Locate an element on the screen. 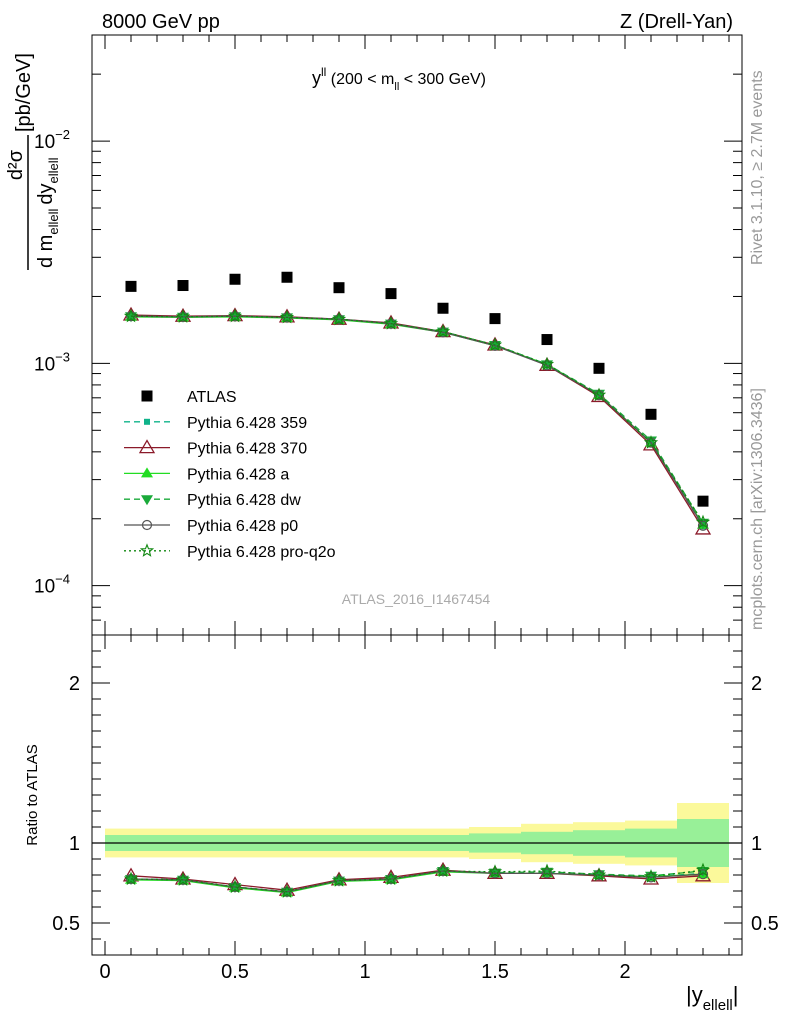 This screenshot has width=786, height=1024. y-axis-den-a: d m is located at coordinates (46, 251).